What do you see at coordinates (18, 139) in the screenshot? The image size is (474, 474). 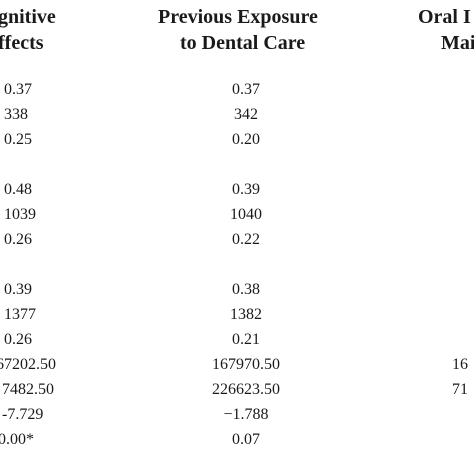 I see `table-cell: 0.25` at bounding box center [18, 139].